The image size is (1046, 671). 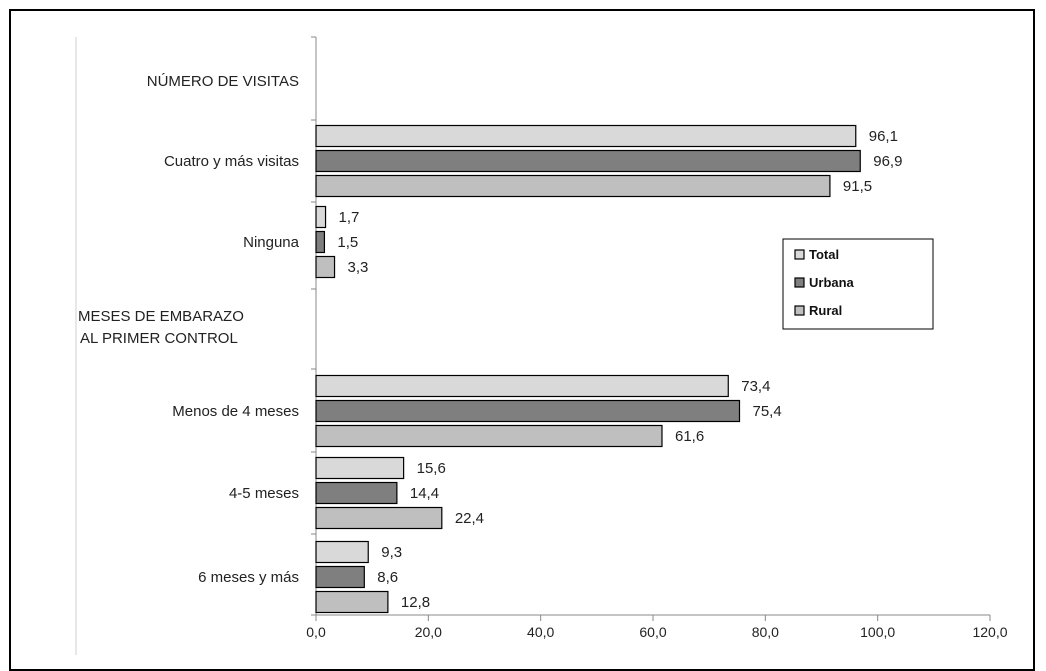 I want to click on x-tick-label: 80,0, so click(x=765, y=632).